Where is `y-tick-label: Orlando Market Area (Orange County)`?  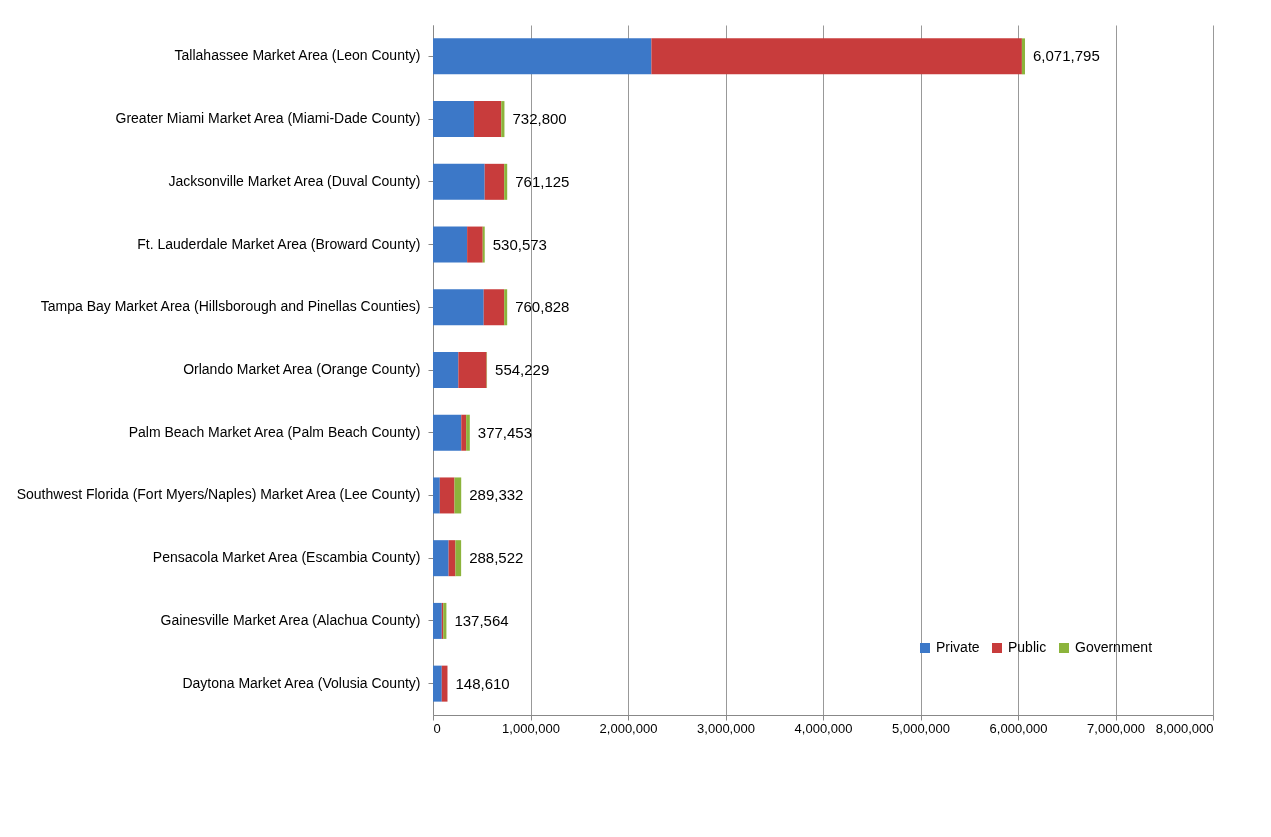 y-tick-label: Orlando Market Area (Orange County) is located at coordinates (302, 369).